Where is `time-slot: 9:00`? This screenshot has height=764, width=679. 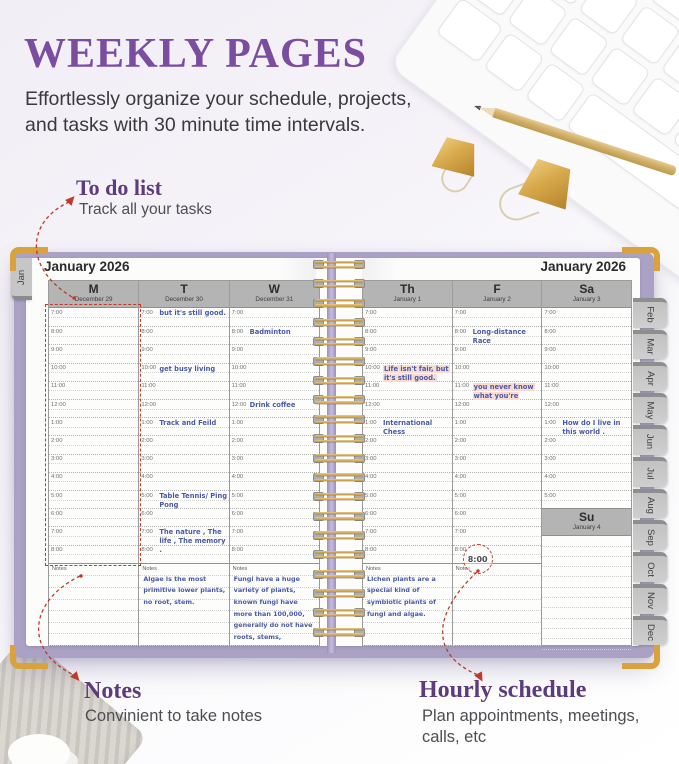 time-slot: 9:00 is located at coordinates (587, 353).